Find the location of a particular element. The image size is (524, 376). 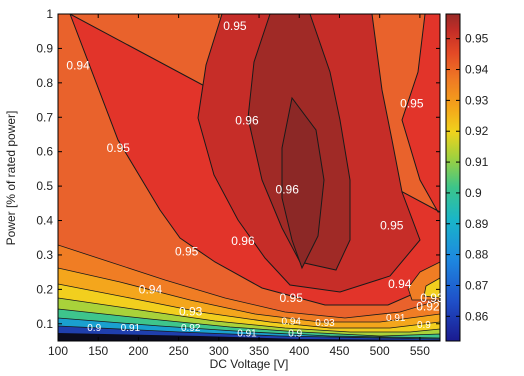

colorbar-tick-label: 0.92 is located at coordinates (477, 131).